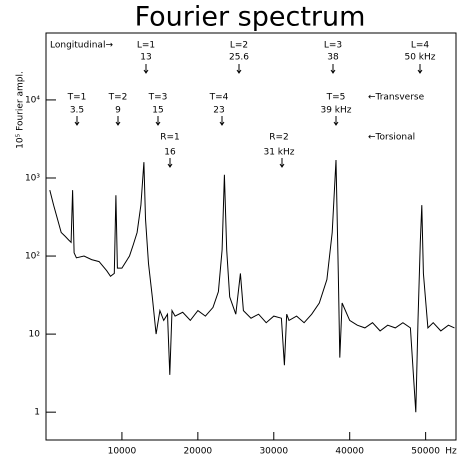 The image size is (463, 460). What do you see at coordinates (77, 98) in the screenshot?
I see `annotation: T=1` at bounding box center [77, 98].